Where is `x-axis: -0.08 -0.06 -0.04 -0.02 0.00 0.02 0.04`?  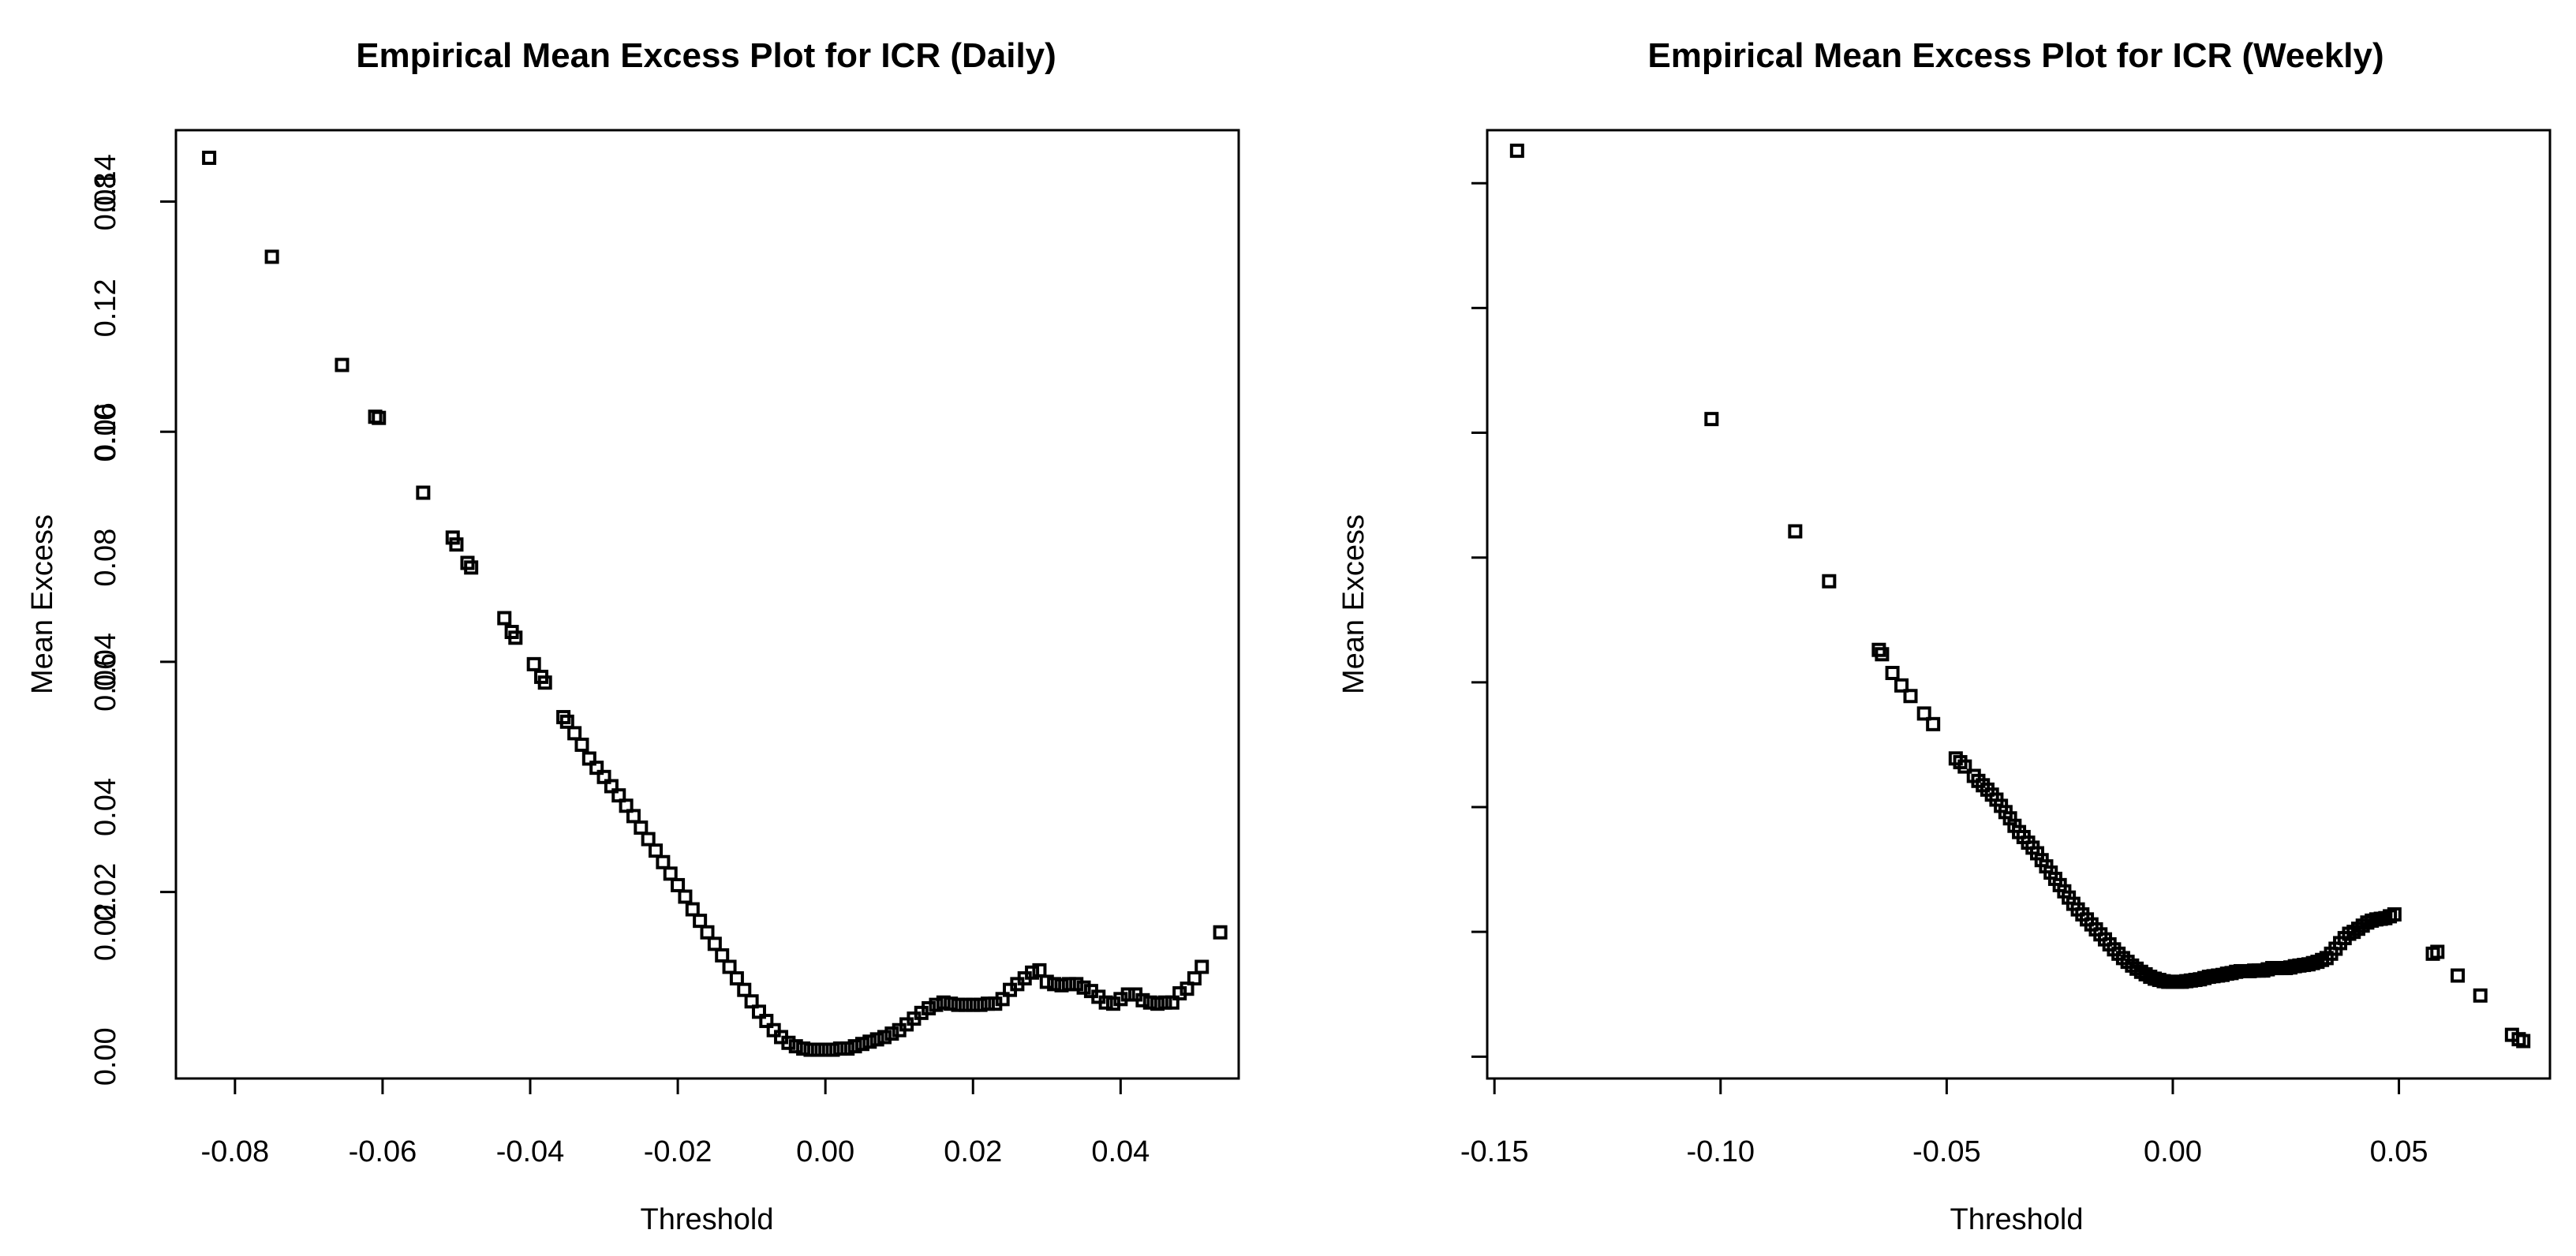 x-axis: -0.08 -0.06 -0.04 -0.02 0.00 0.02 0.04 is located at coordinates (675, 1122).